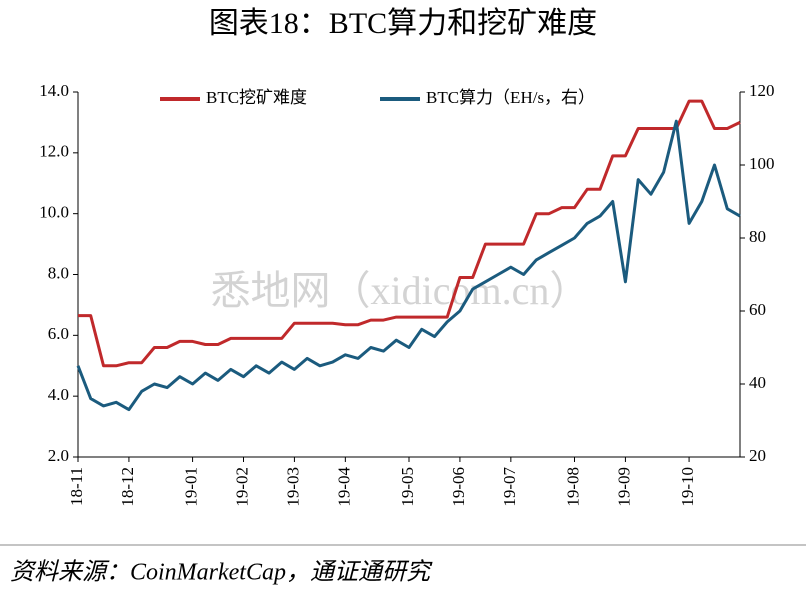  I want to click on y2-tick-label: 60, so click(757, 309).